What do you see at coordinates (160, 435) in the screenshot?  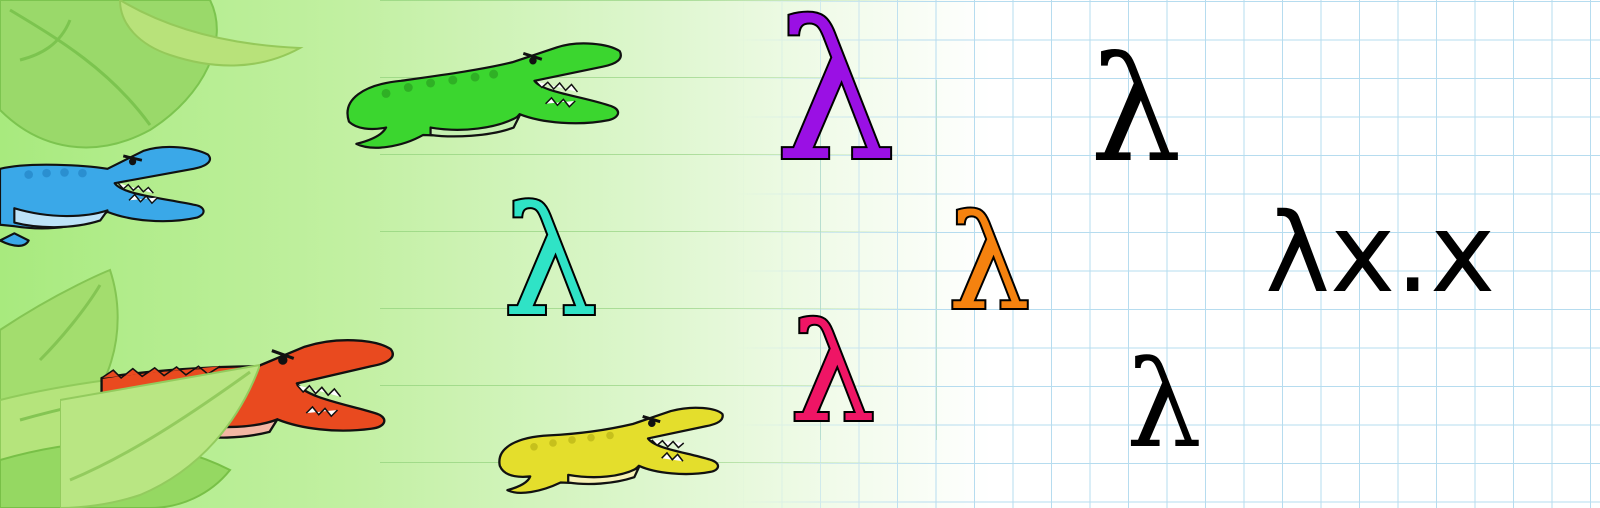 I see `foreground-leaf-icon` at bounding box center [160, 435].